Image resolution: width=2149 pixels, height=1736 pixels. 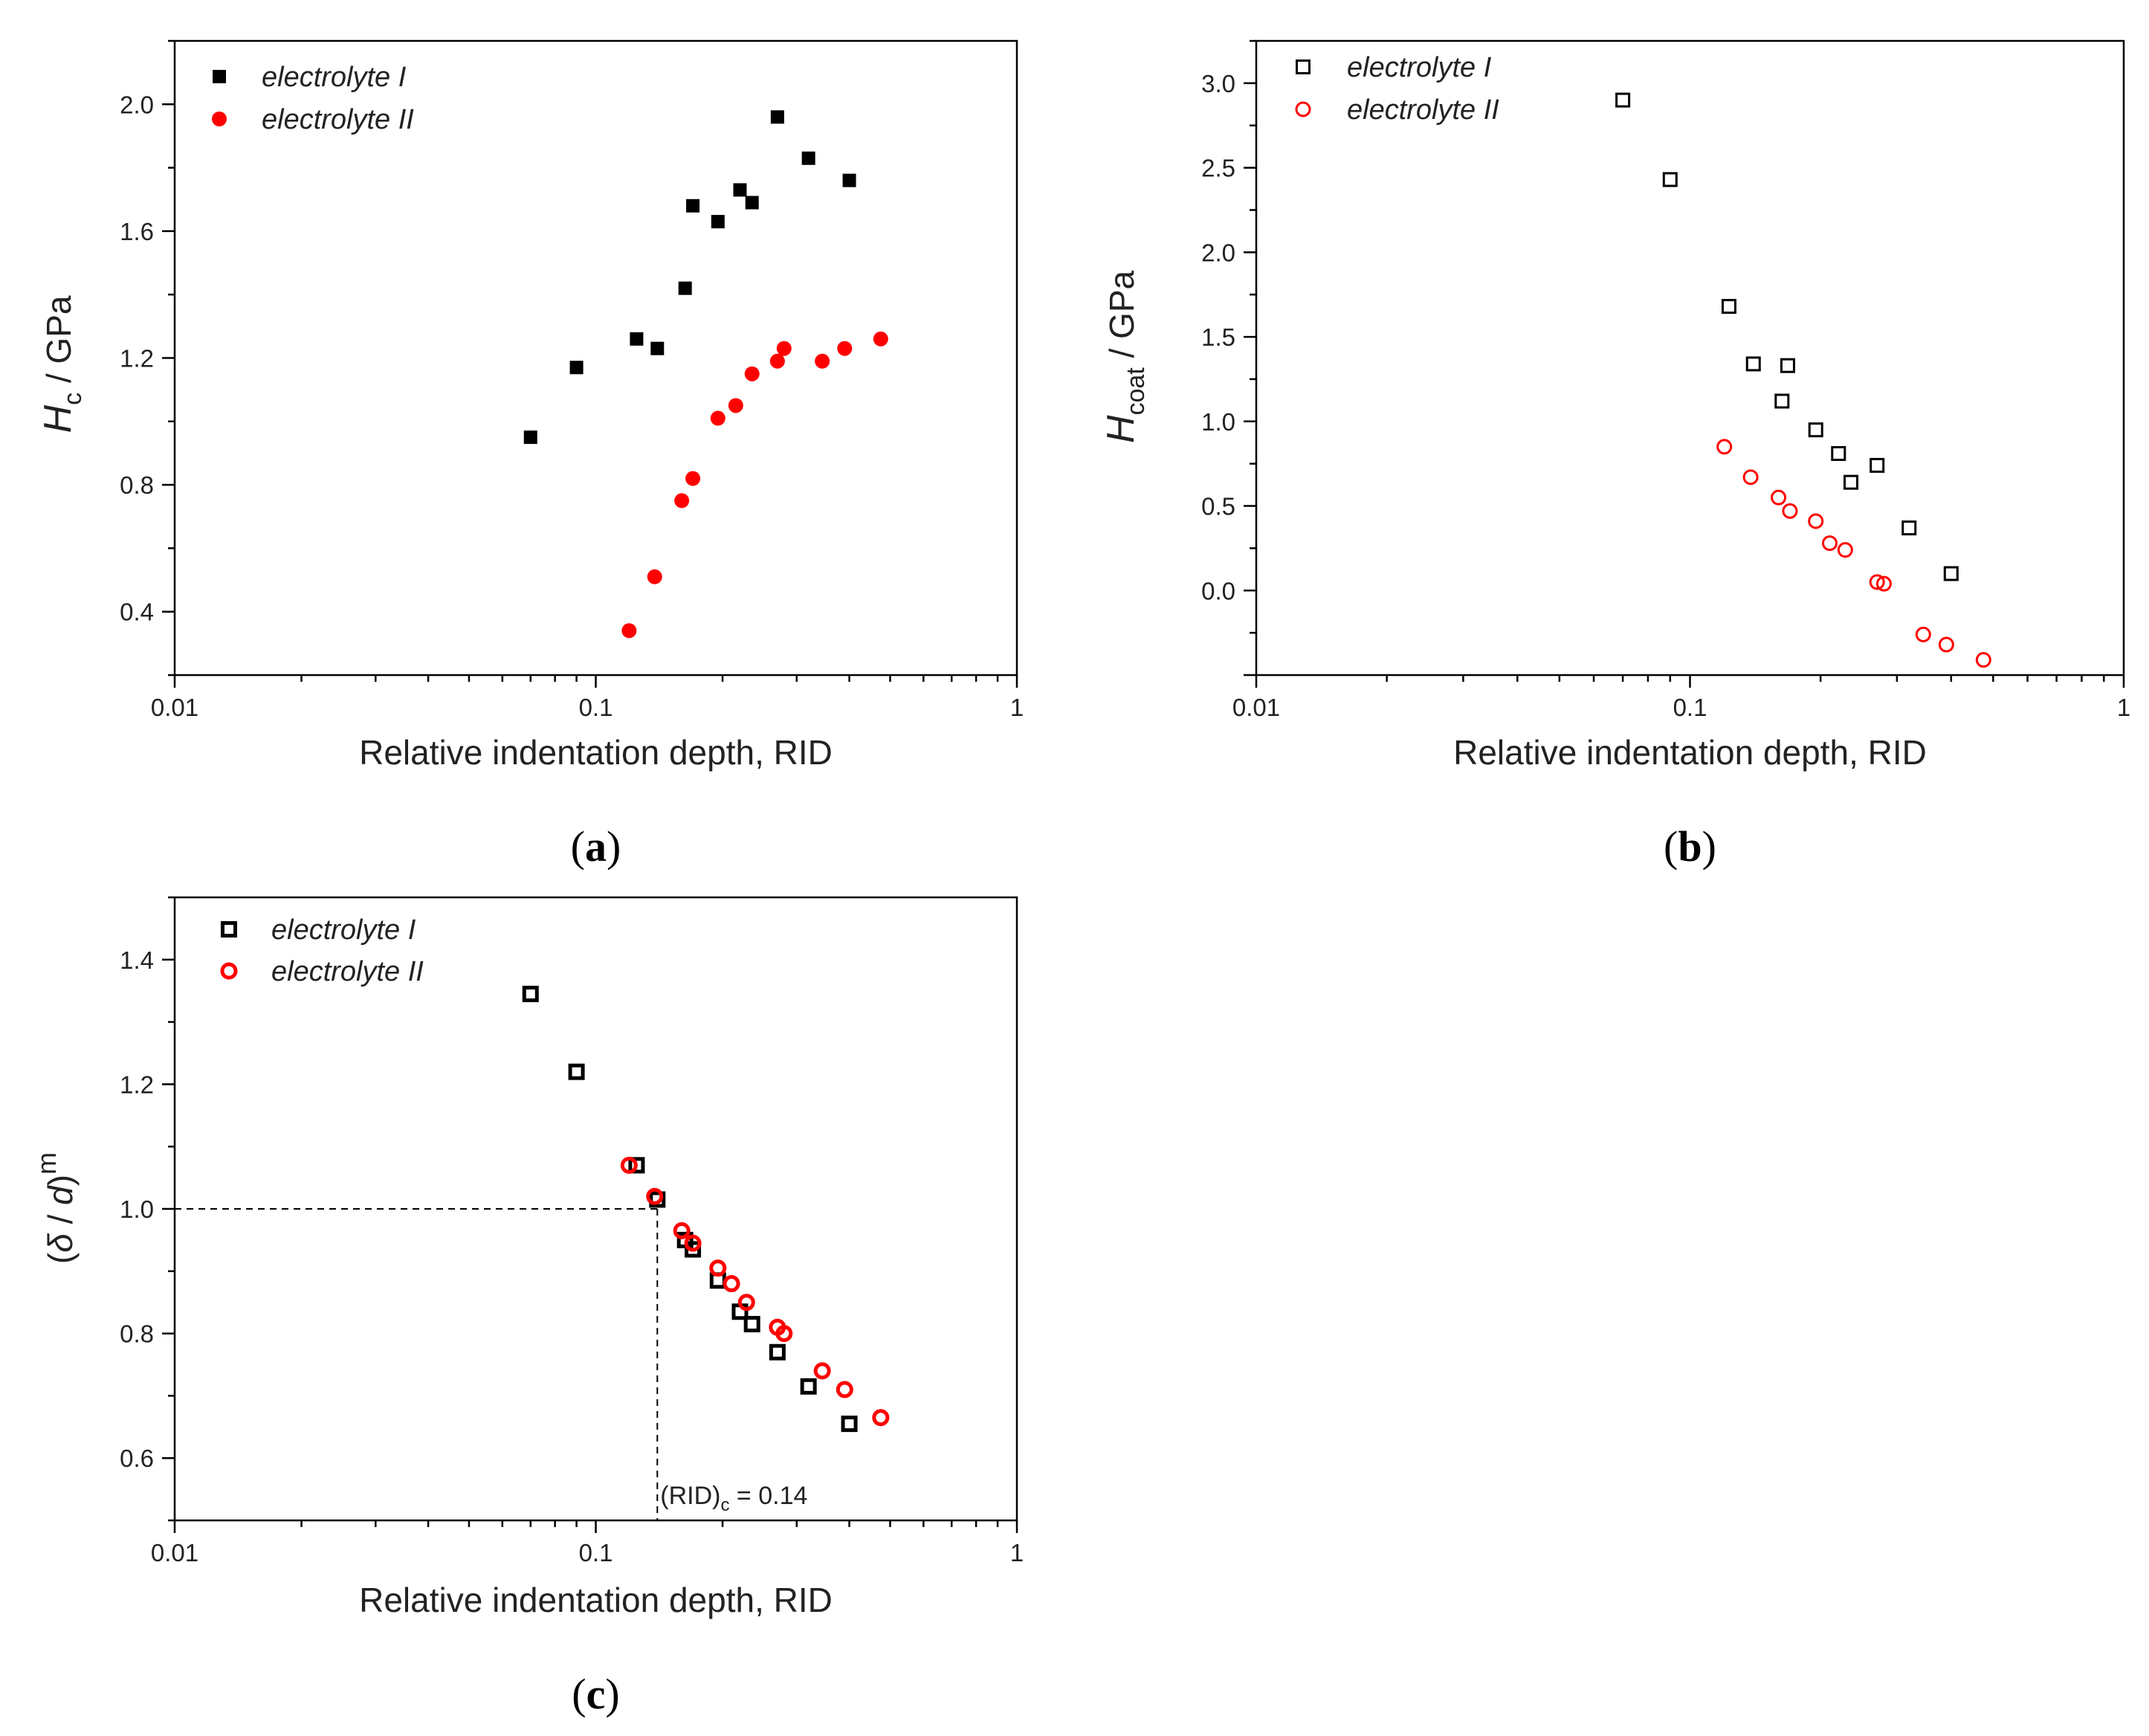 I want to click on y-tick-label: 1.4, so click(x=137, y=960).